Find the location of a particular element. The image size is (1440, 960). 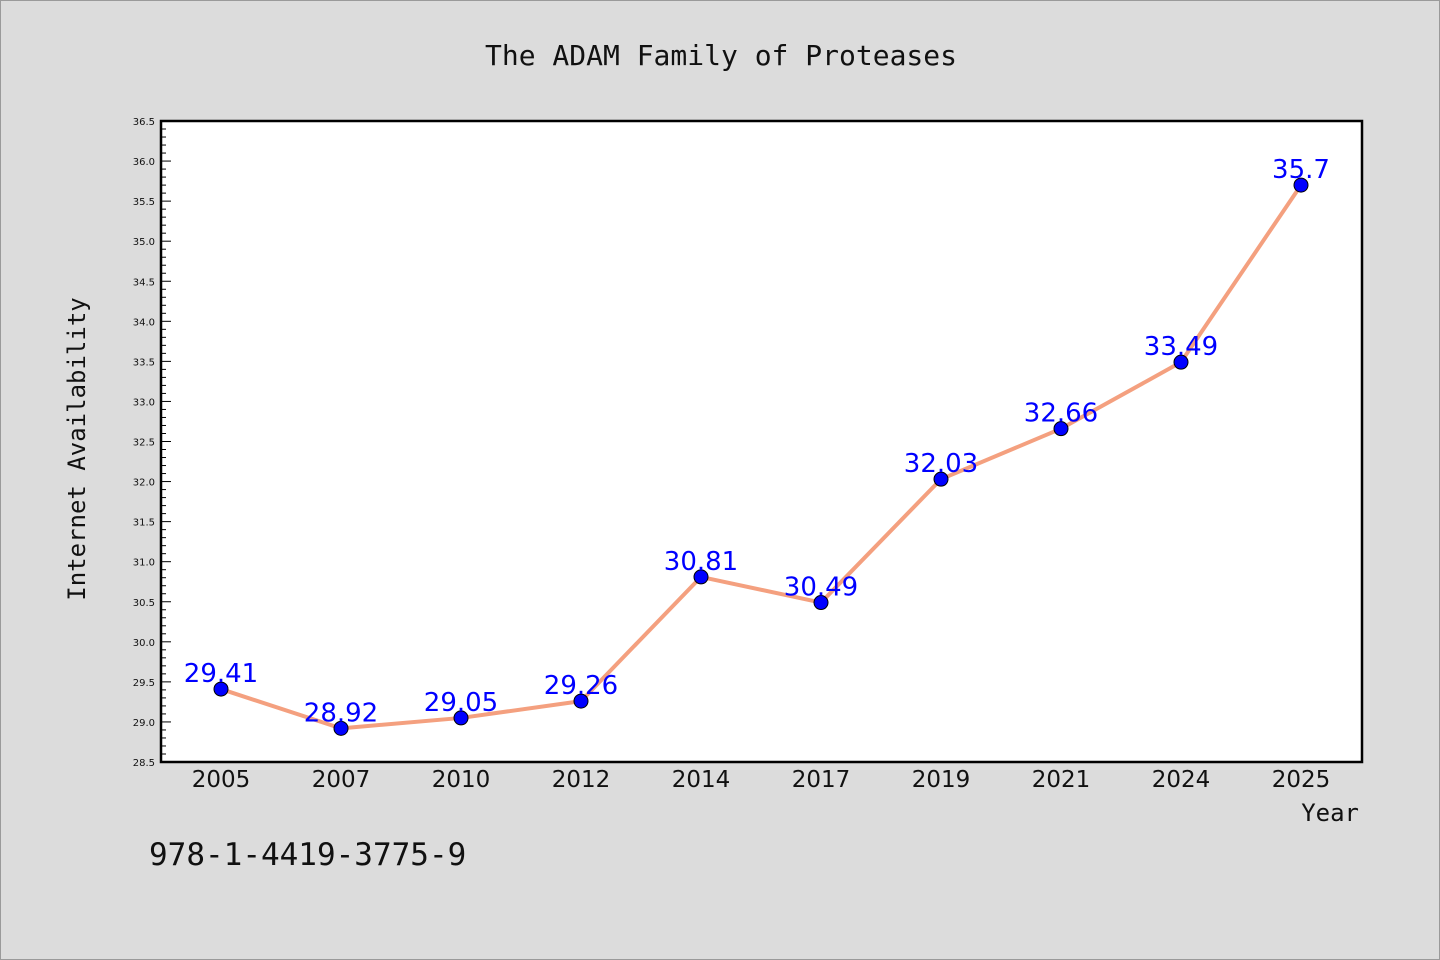

data-label-2021: 32.66 is located at coordinates (1061, 414).